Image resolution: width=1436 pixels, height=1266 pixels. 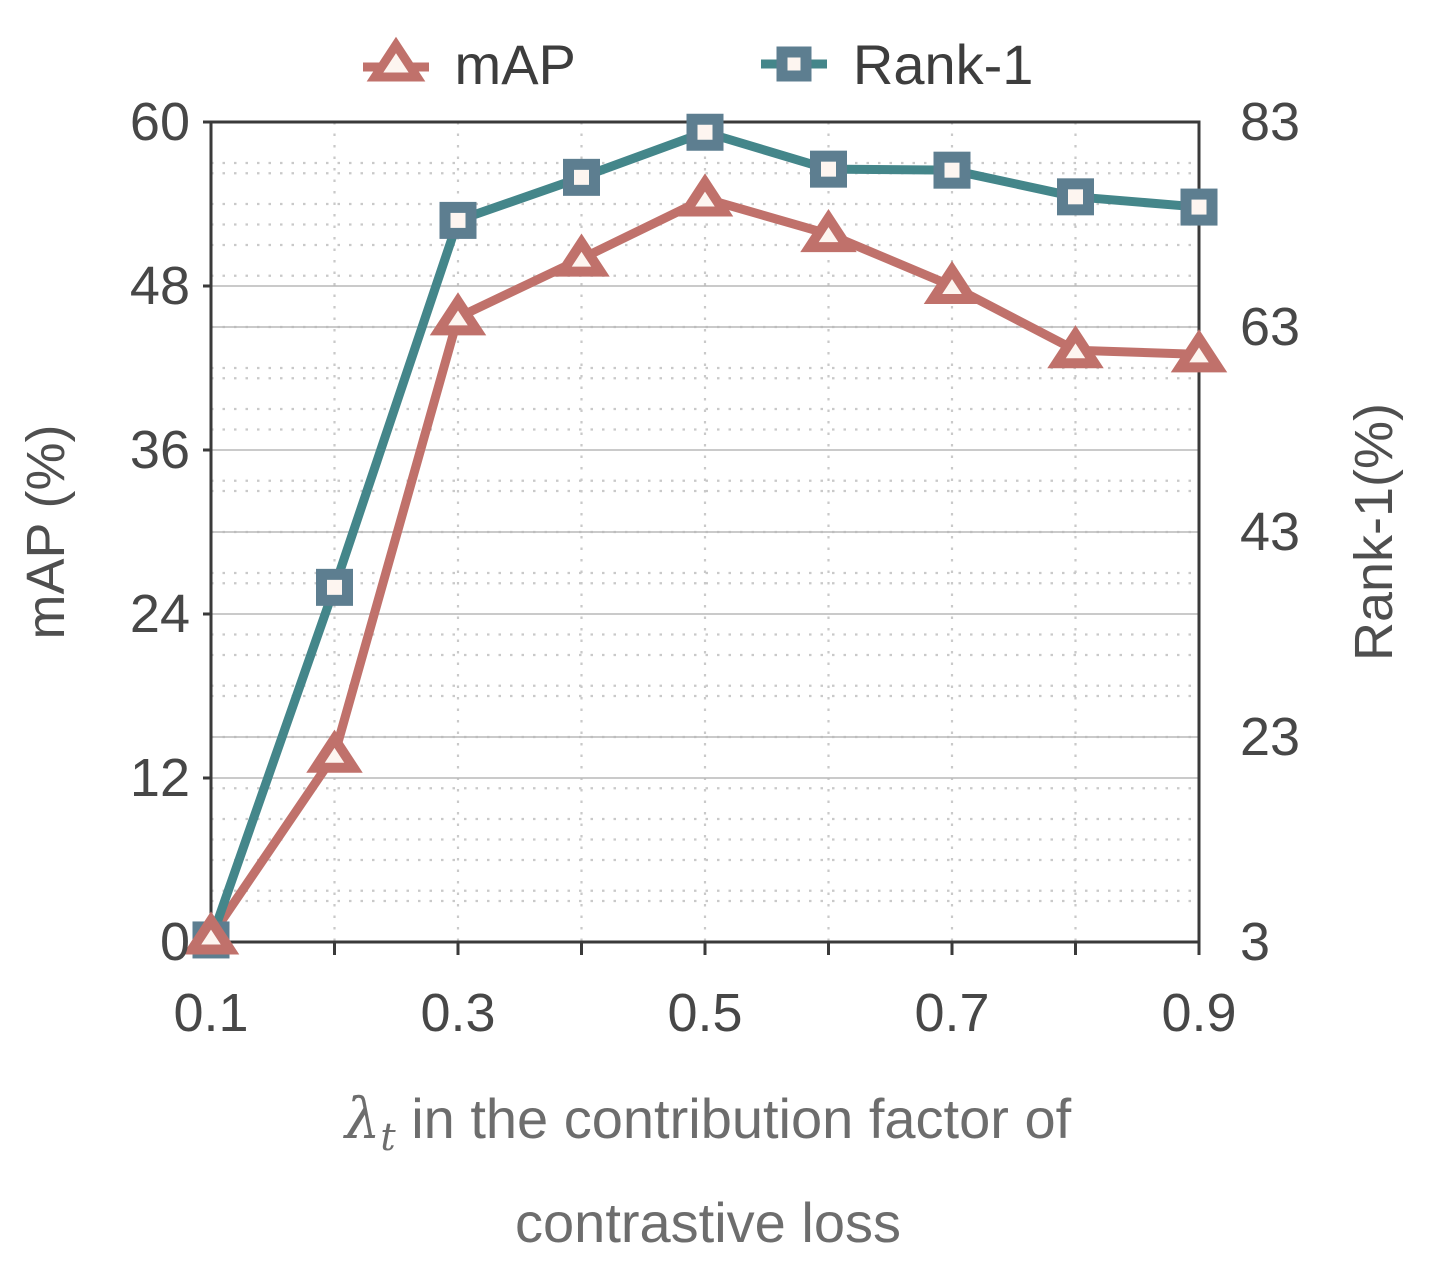 What do you see at coordinates (1270, 327) in the screenshot?
I see `y-tick-label-right: 63` at bounding box center [1270, 327].